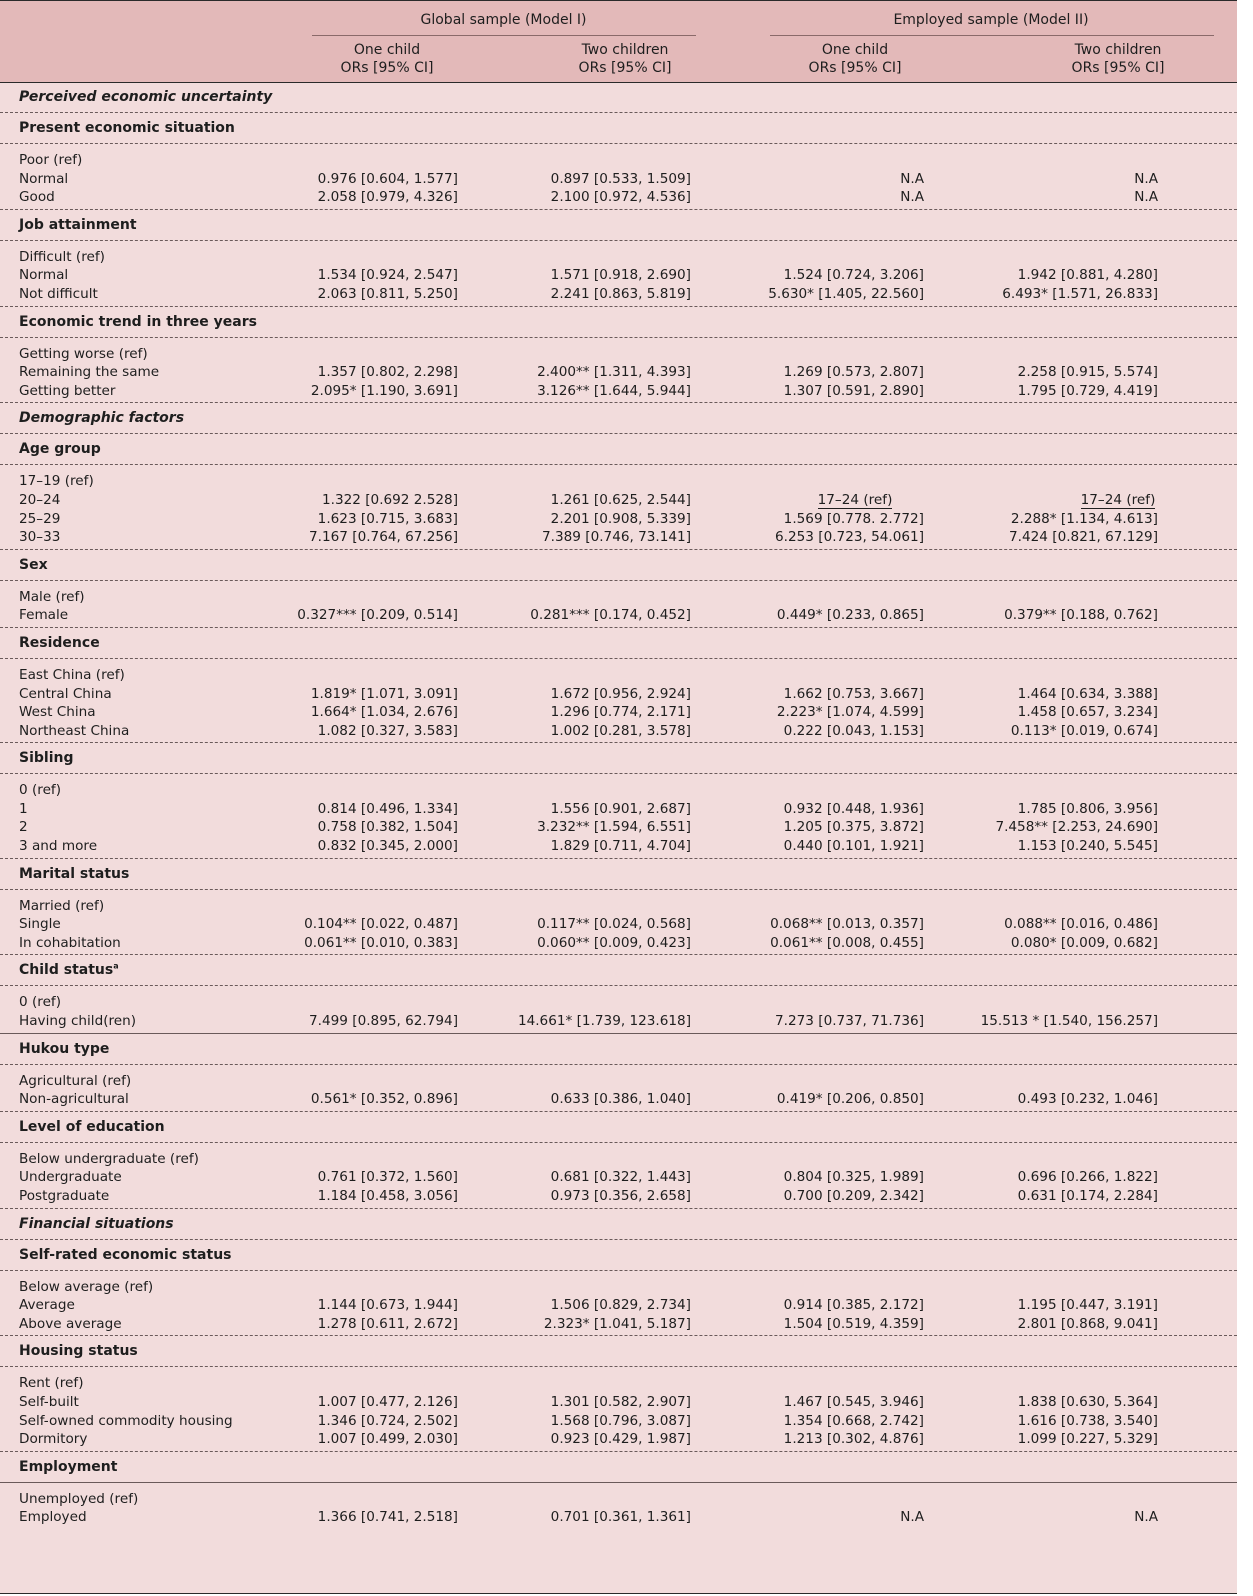  I want to click on cell-col-3: 0.061** [0.008, 0.455], so click(847, 942).